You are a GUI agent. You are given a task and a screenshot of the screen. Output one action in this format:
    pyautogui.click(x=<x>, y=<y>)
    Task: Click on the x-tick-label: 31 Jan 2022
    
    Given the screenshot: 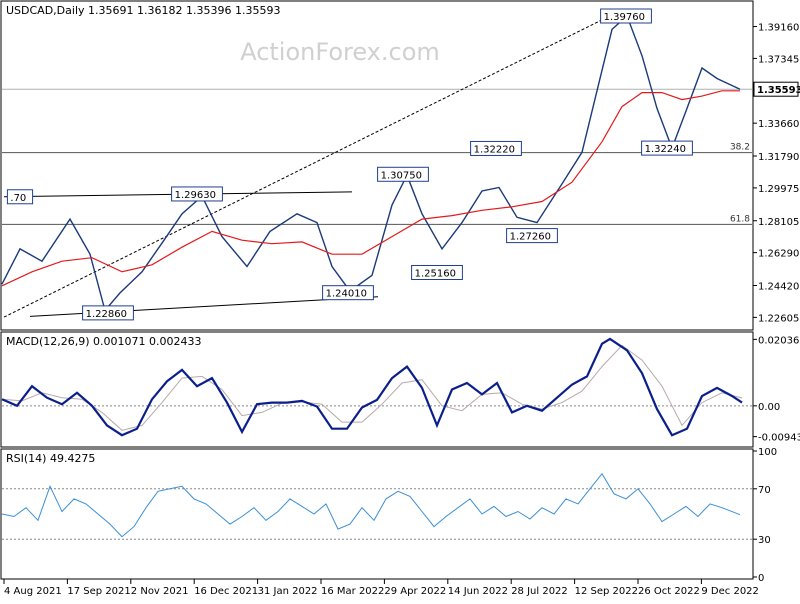 What is the action you would take?
    pyautogui.click(x=288, y=591)
    